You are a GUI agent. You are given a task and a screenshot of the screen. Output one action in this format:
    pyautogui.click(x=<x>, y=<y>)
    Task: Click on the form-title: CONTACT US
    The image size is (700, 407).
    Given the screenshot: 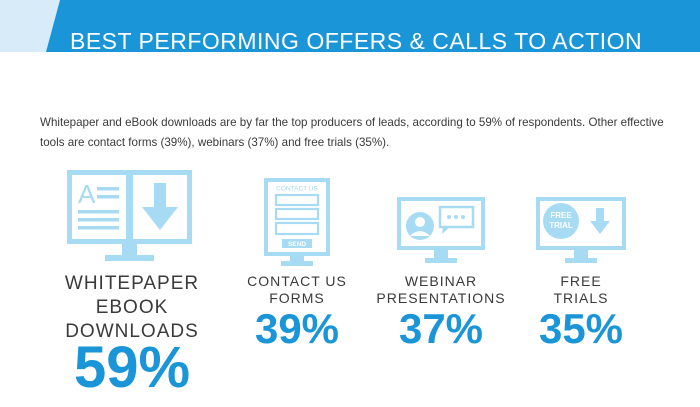 What is the action you would take?
    pyautogui.click(x=297, y=189)
    